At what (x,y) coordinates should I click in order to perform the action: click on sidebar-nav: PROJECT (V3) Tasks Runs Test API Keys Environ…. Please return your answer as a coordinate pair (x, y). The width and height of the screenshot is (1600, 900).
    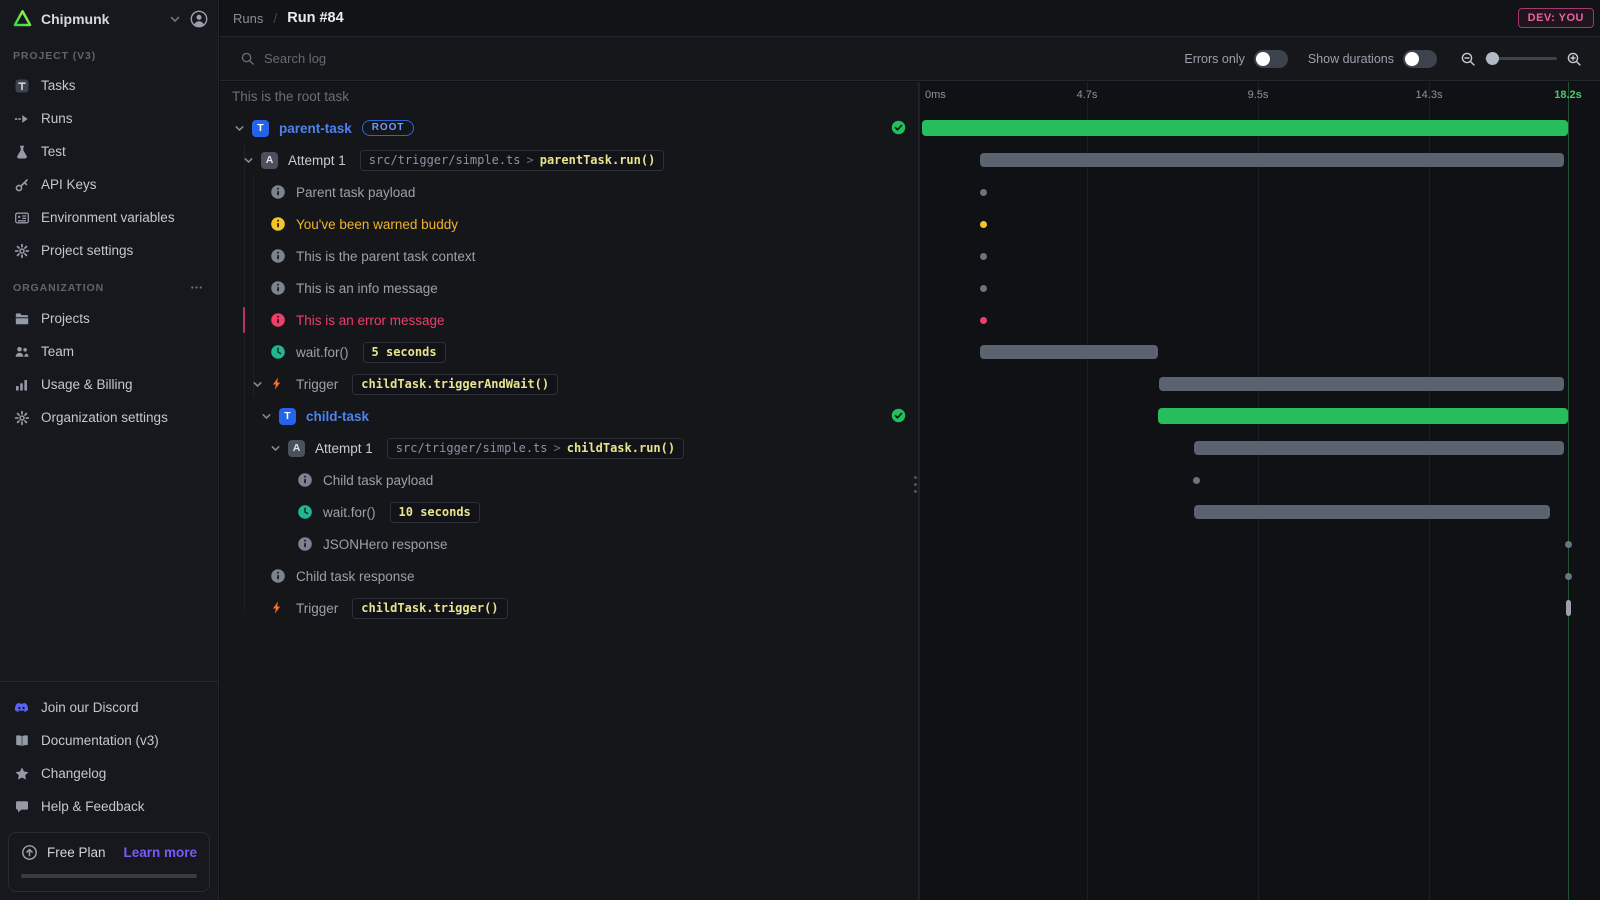
    Looking at the image, I should click on (109, 235).